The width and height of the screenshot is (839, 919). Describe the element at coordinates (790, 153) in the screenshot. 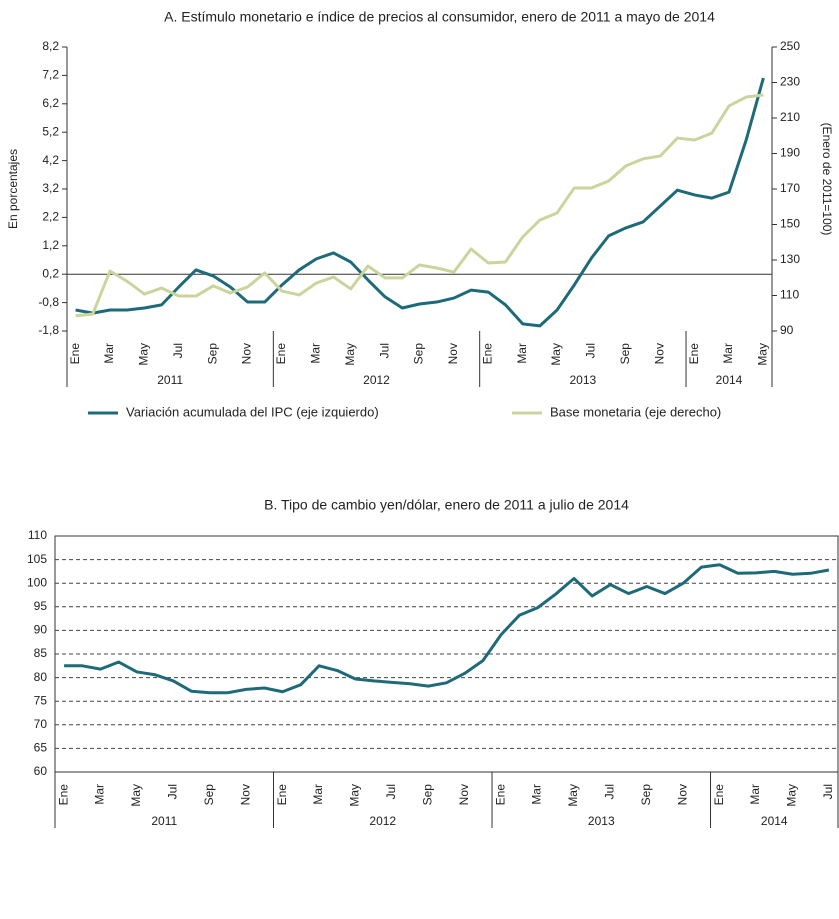

I see `y2-tick-label: 190` at that location.